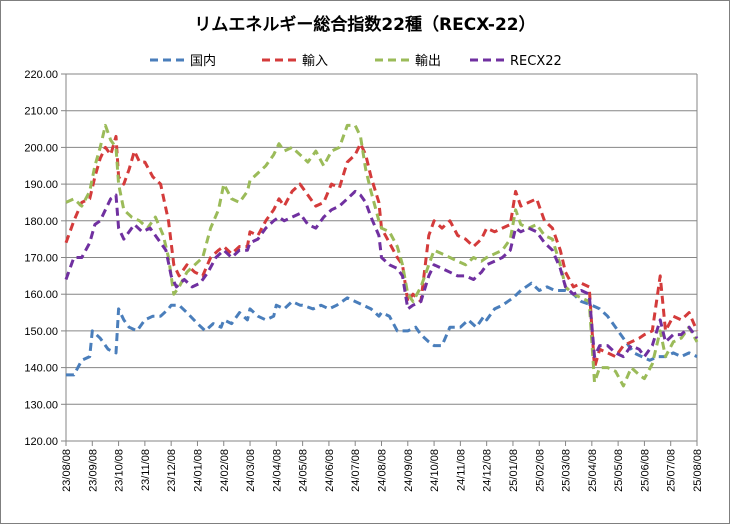  What do you see at coordinates (356, 470) in the screenshot?
I see `x-tick-label: 24/07/08` at bounding box center [356, 470].